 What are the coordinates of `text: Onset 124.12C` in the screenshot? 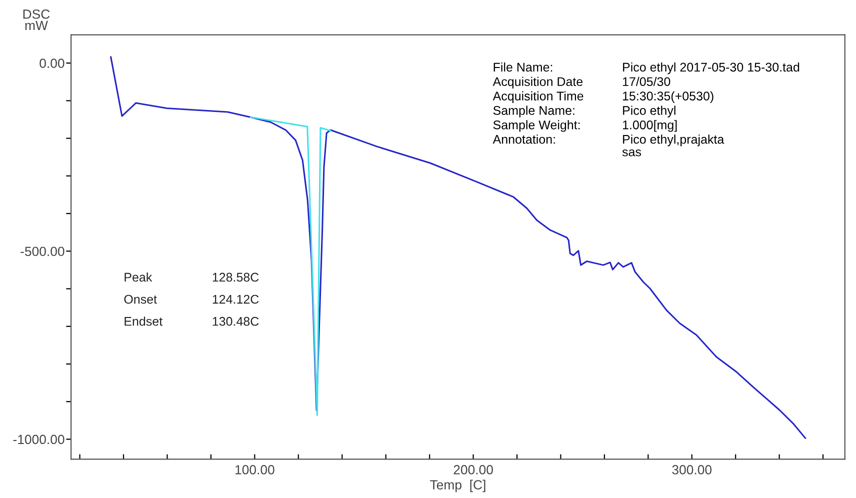 It's located at (191, 299).